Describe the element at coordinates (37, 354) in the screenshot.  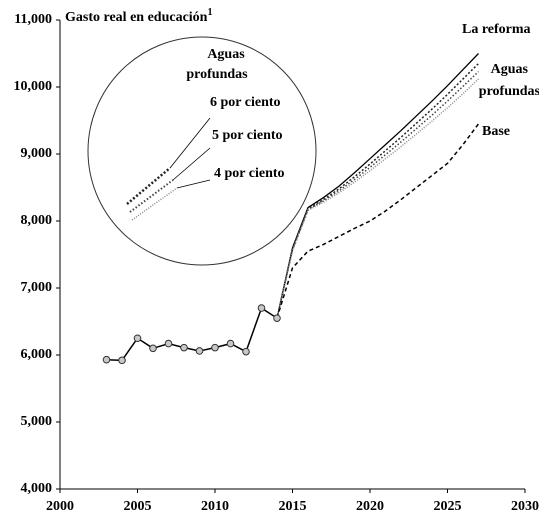
I see `y-tick-label: 6,000` at that location.